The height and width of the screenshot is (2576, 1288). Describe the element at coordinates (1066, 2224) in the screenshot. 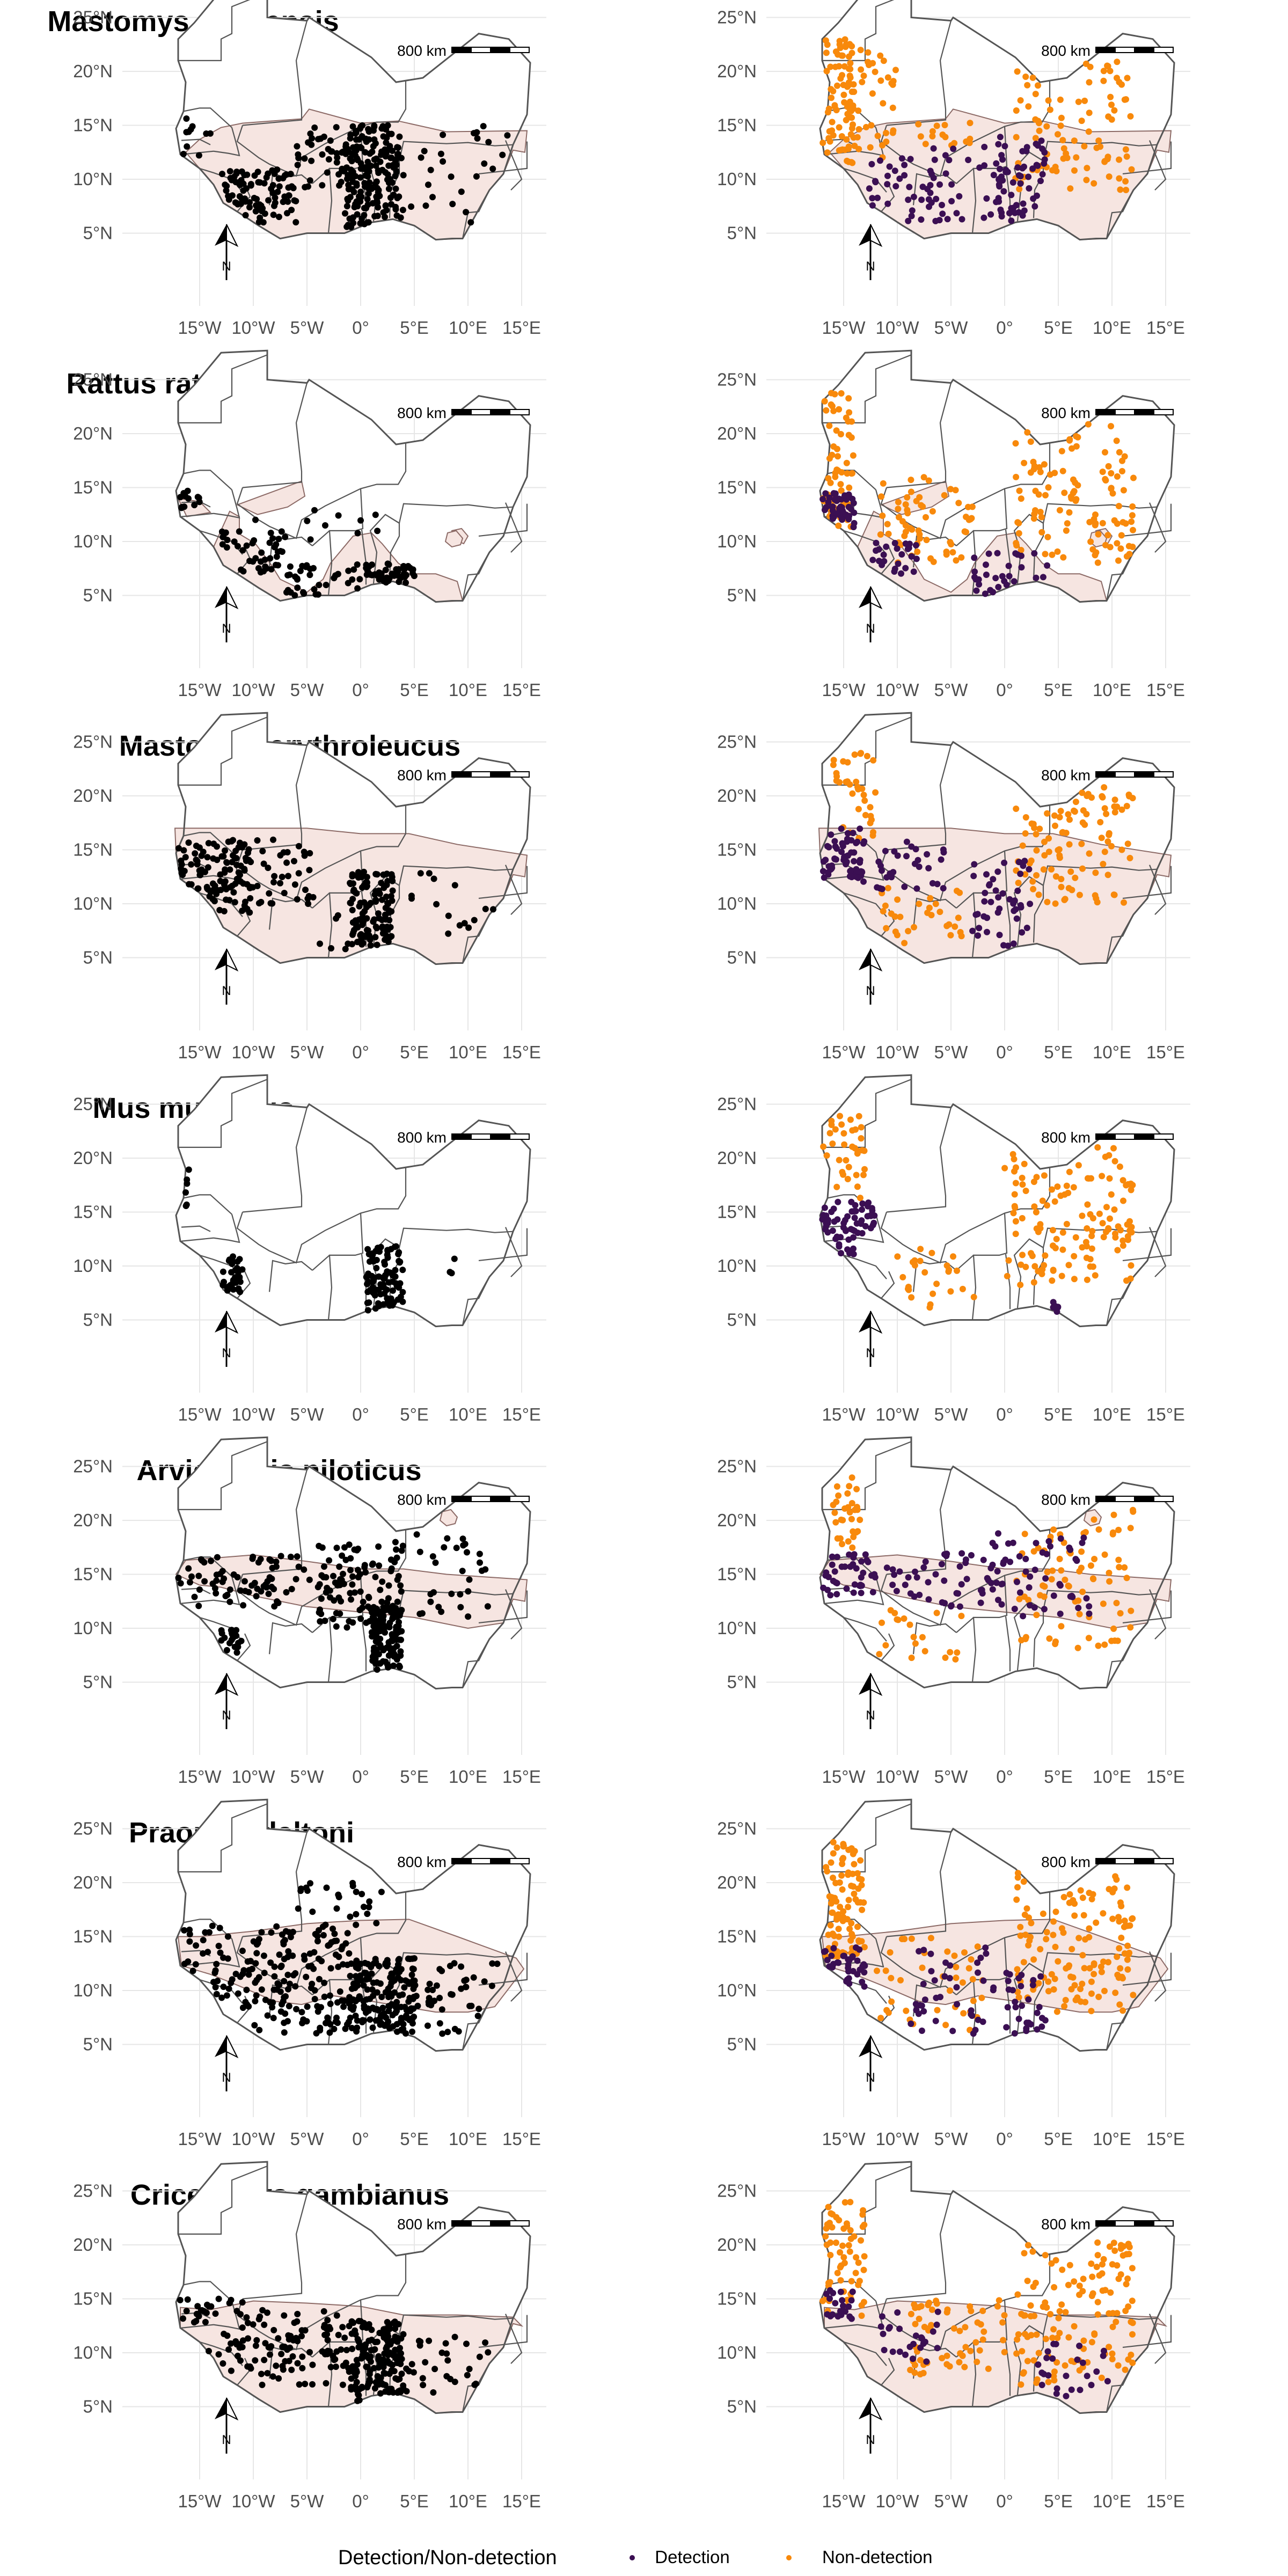

I see `scale-bar-label: 800 km` at that location.